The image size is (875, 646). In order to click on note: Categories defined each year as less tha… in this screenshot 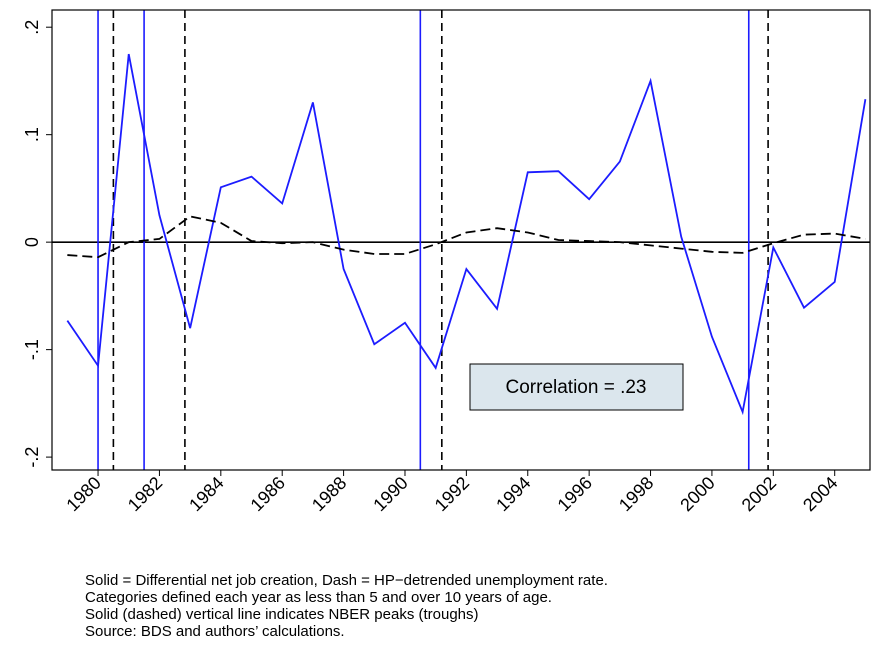, I will do `click(318, 597)`.